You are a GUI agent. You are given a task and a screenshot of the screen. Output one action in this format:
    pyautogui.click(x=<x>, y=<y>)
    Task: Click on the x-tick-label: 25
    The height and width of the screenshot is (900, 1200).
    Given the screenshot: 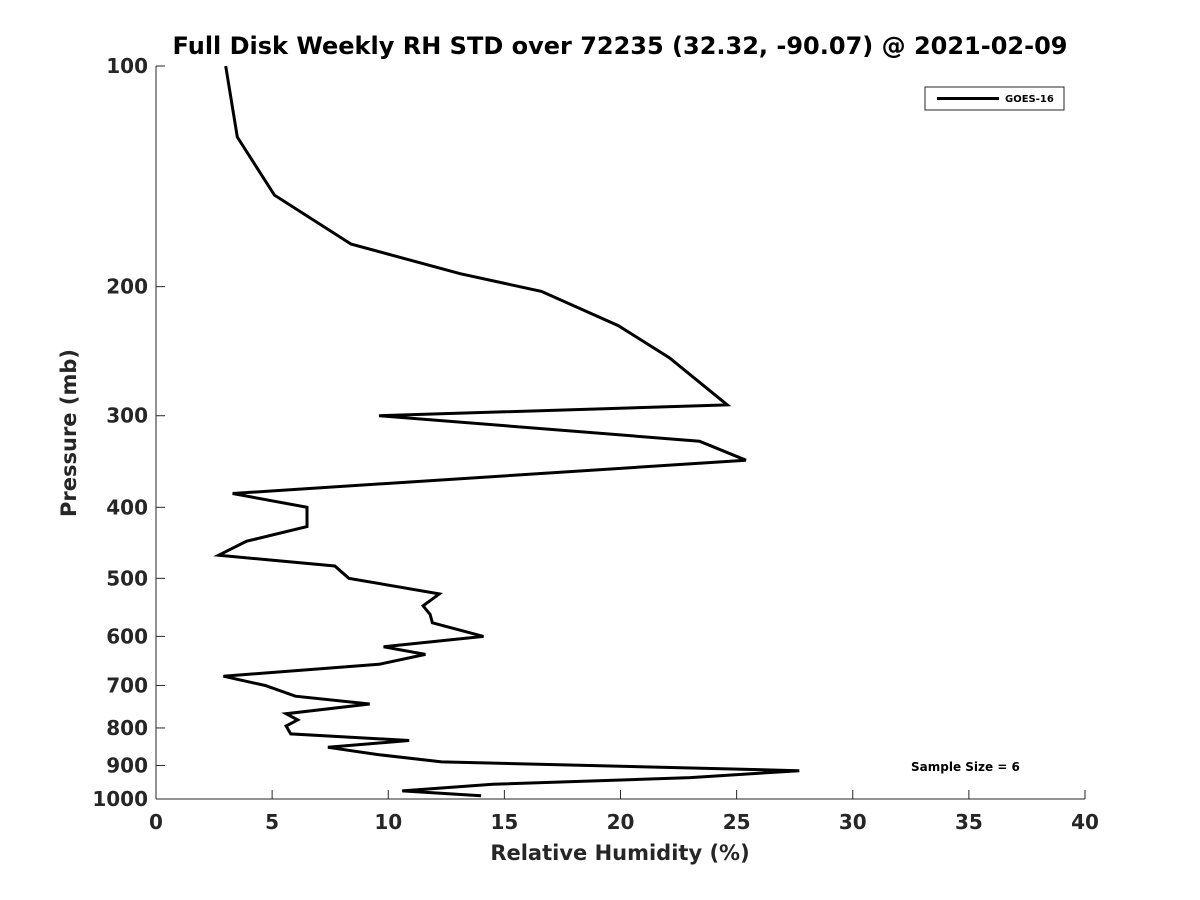 What is the action you would take?
    pyautogui.click(x=737, y=822)
    